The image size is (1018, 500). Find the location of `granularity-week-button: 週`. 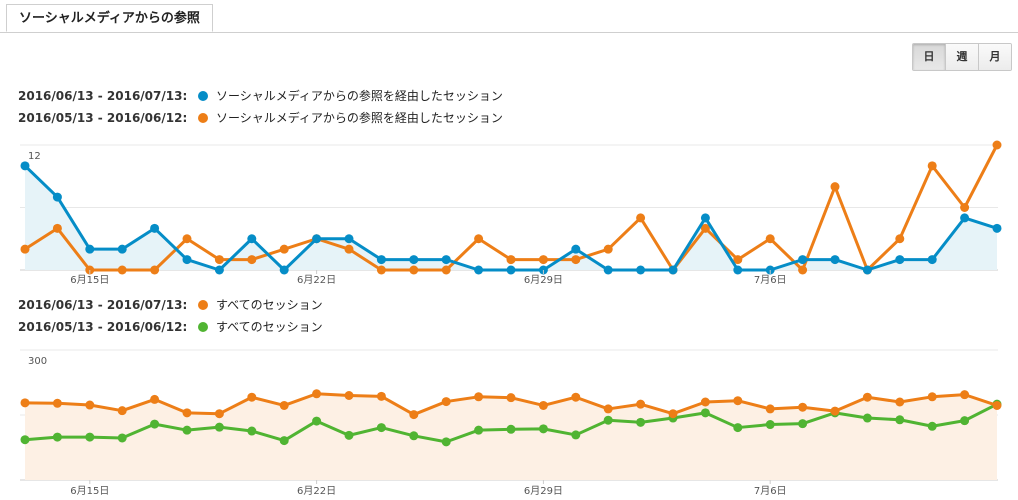

granularity-week-button: 週 is located at coordinates (961, 57).